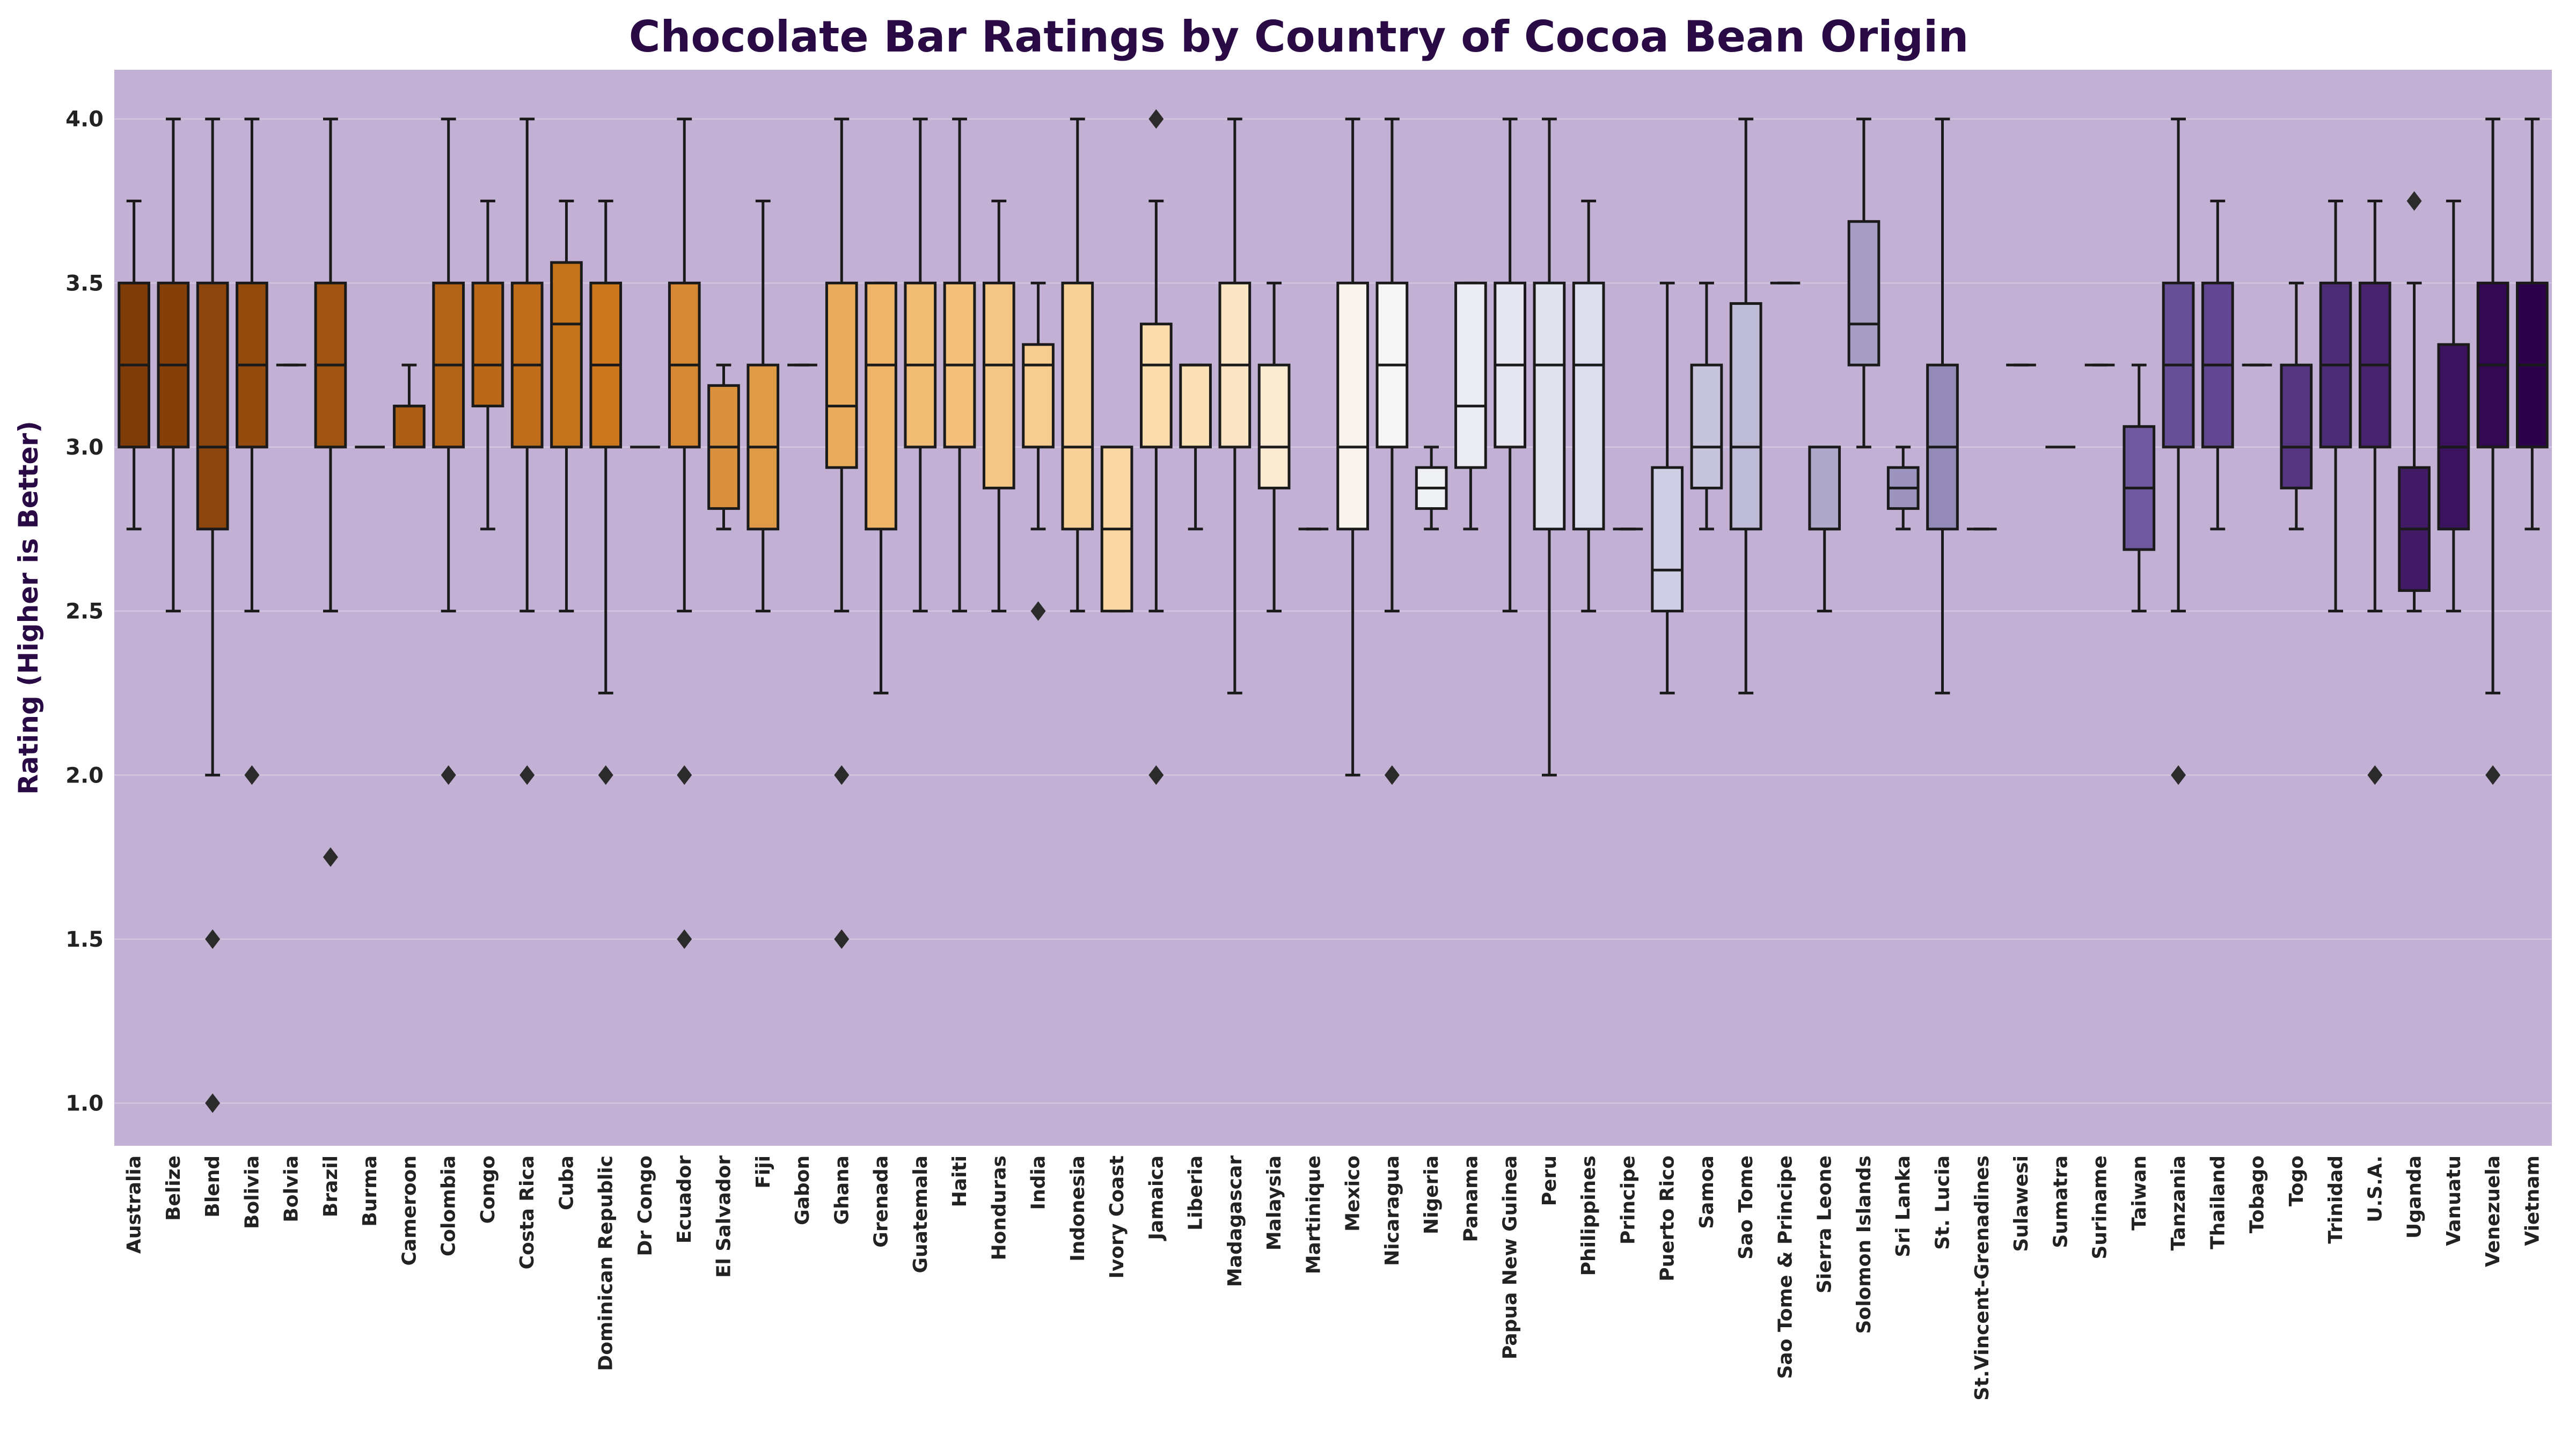 The height and width of the screenshot is (1449, 2576). I want to click on box-bolivia, so click(252, 451).